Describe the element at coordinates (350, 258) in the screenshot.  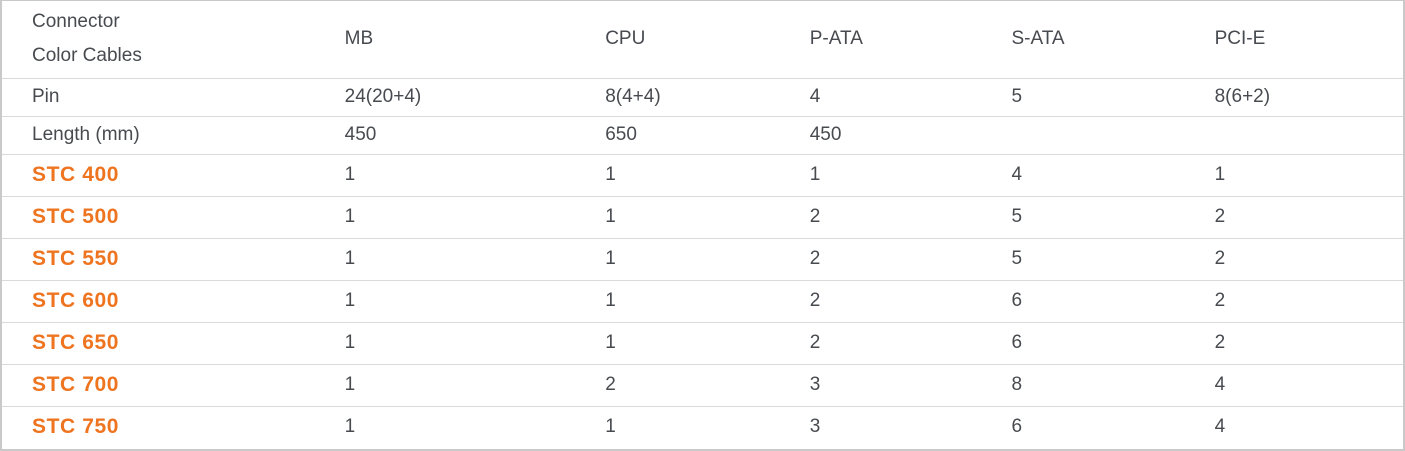
I see `cell-stc-550-mb: 1` at that location.